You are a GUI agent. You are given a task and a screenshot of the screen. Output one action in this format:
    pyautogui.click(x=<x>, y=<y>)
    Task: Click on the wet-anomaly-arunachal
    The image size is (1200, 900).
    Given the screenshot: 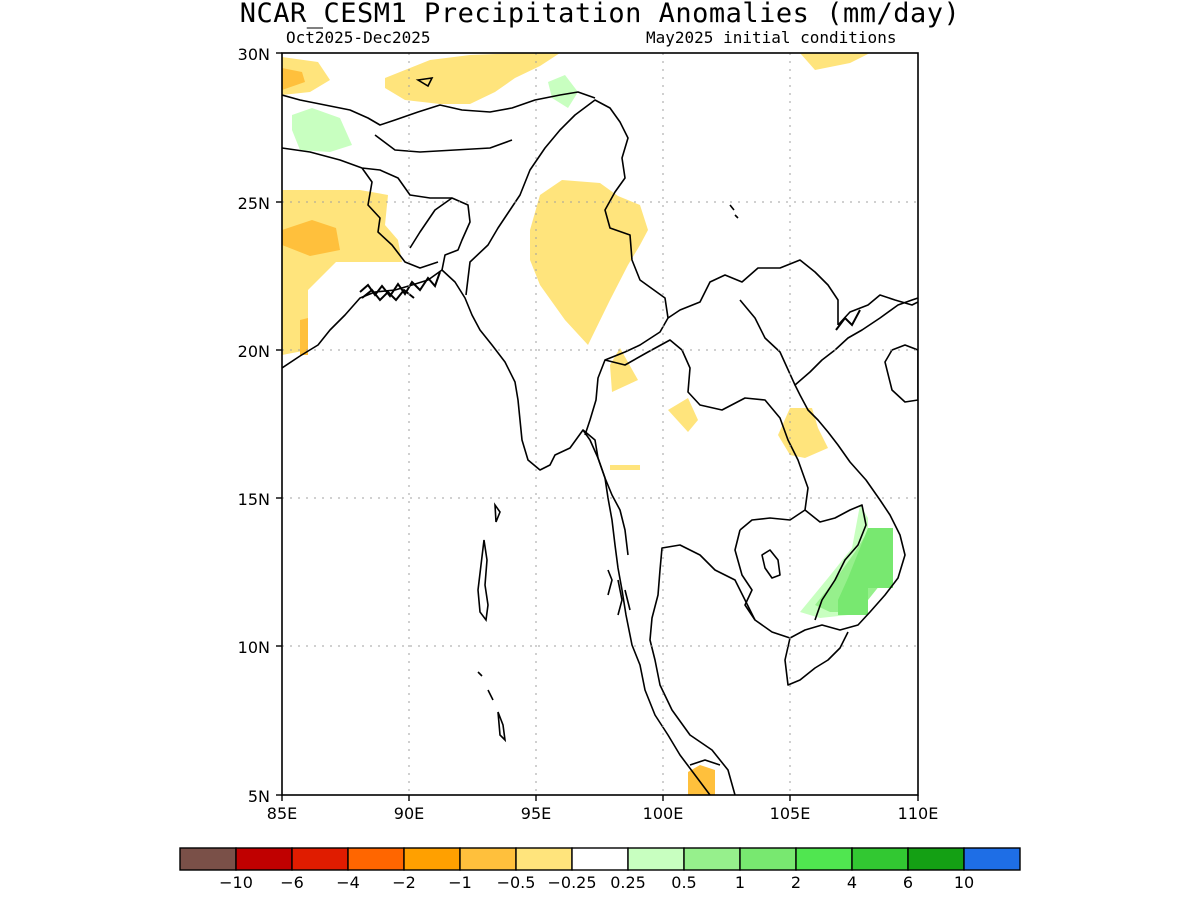 What is the action you would take?
    pyautogui.click(x=563, y=91)
    